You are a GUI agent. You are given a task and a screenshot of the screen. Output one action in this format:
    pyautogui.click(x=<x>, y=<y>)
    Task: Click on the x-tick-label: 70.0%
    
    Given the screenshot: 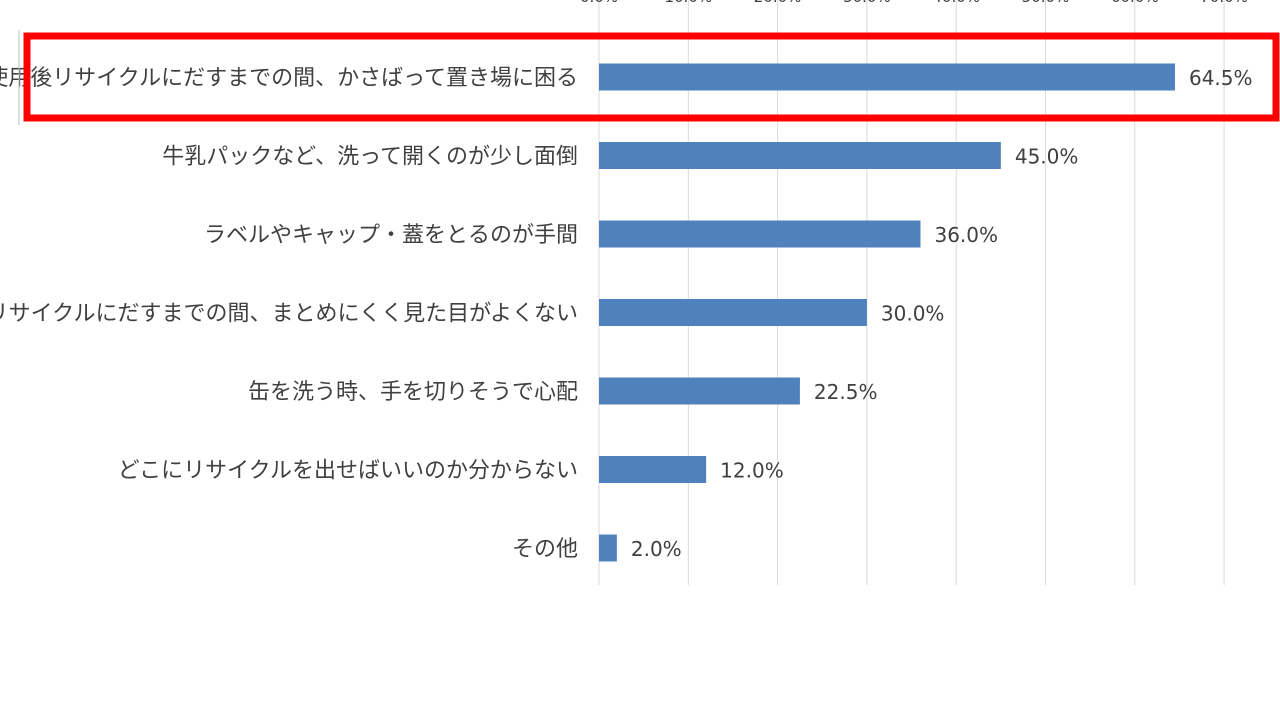 What is the action you would take?
    pyautogui.click(x=1224, y=3)
    